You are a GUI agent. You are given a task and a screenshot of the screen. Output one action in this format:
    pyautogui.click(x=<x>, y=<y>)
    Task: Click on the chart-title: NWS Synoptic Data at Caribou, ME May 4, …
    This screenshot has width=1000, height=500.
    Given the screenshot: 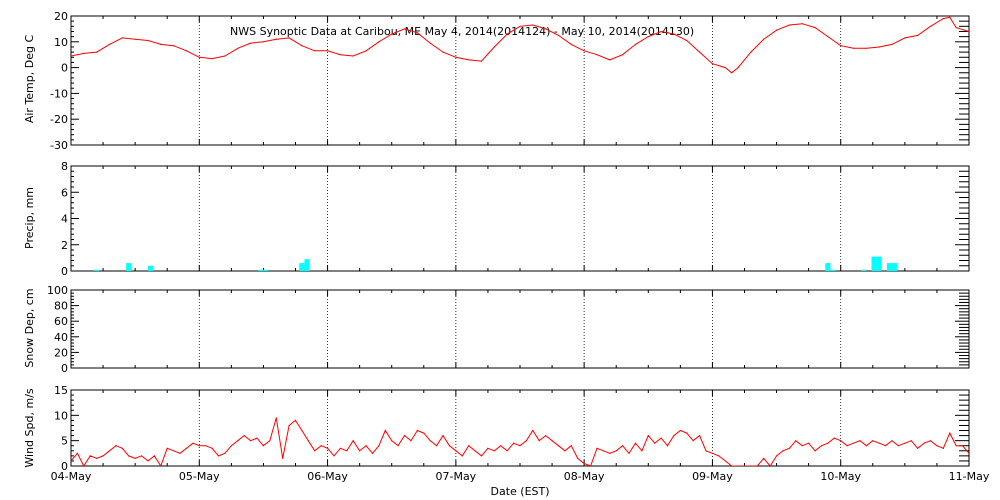 What is the action you would take?
    pyautogui.click(x=462, y=31)
    